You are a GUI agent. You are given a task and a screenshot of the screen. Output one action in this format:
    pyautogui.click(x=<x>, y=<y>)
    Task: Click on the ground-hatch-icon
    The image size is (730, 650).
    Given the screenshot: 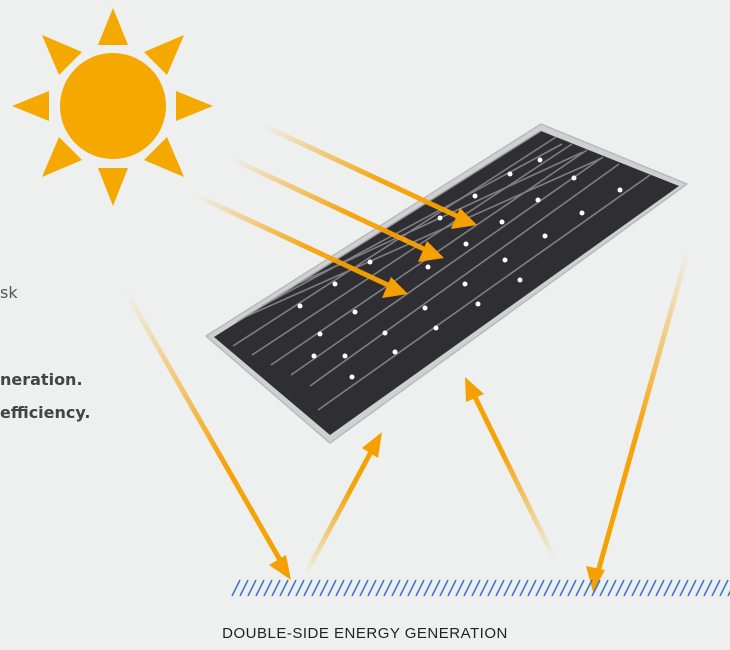 What is the action you would take?
    pyautogui.click(x=480, y=588)
    